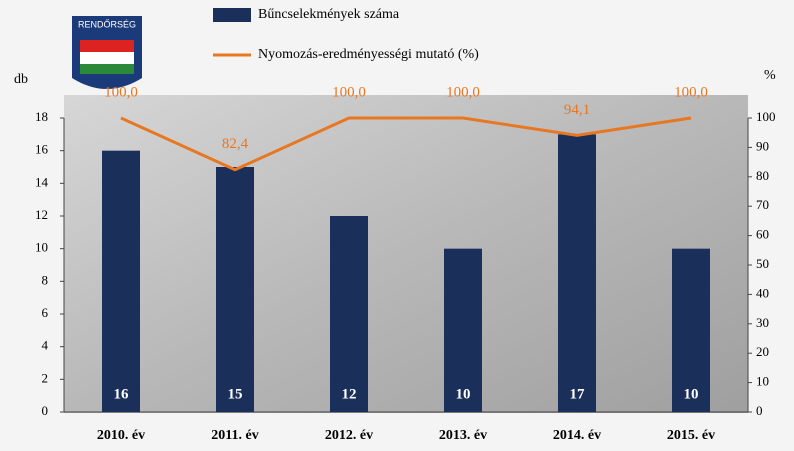 Image resolution: width=794 pixels, height=451 pixels. I want to click on y-tick-label: 6, so click(45, 312).